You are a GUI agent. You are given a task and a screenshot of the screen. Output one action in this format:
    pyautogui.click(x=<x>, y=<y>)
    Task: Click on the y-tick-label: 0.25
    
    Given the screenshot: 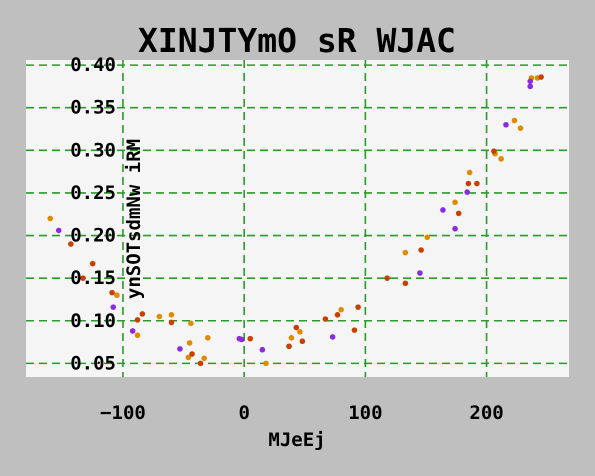 What is the action you would take?
    pyautogui.click(x=93, y=193)
    